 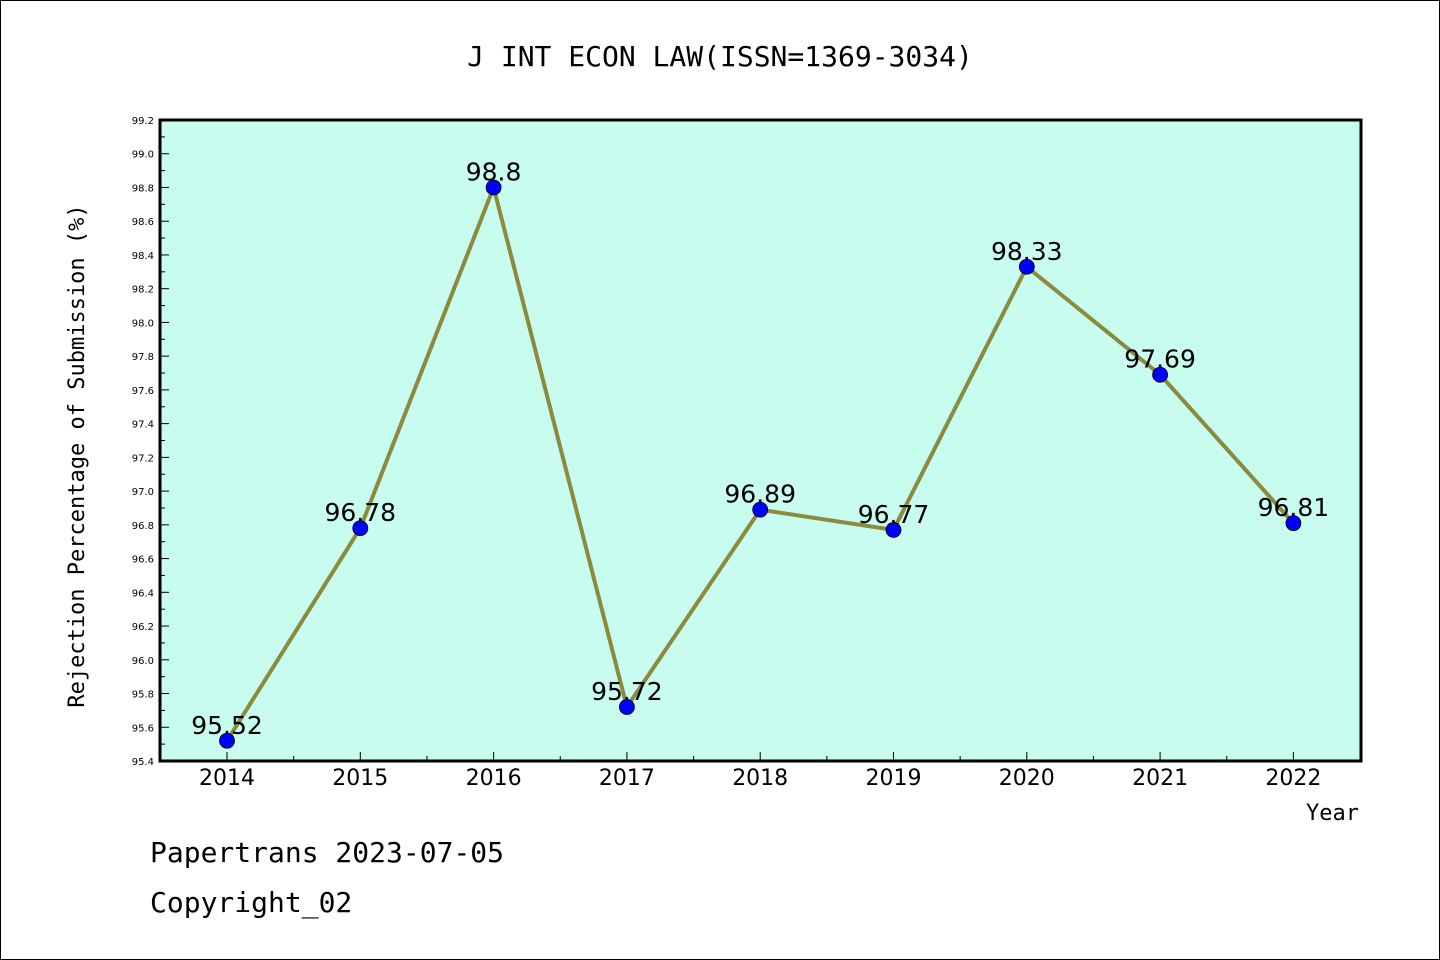 I want to click on footer-copyright: Copyright_02, so click(x=251, y=902).